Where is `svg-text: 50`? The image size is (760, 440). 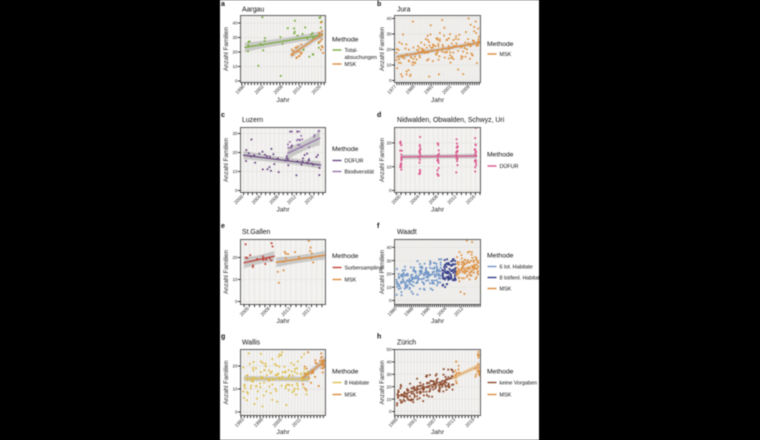
svg-text: 50 is located at coordinates (389, 349).